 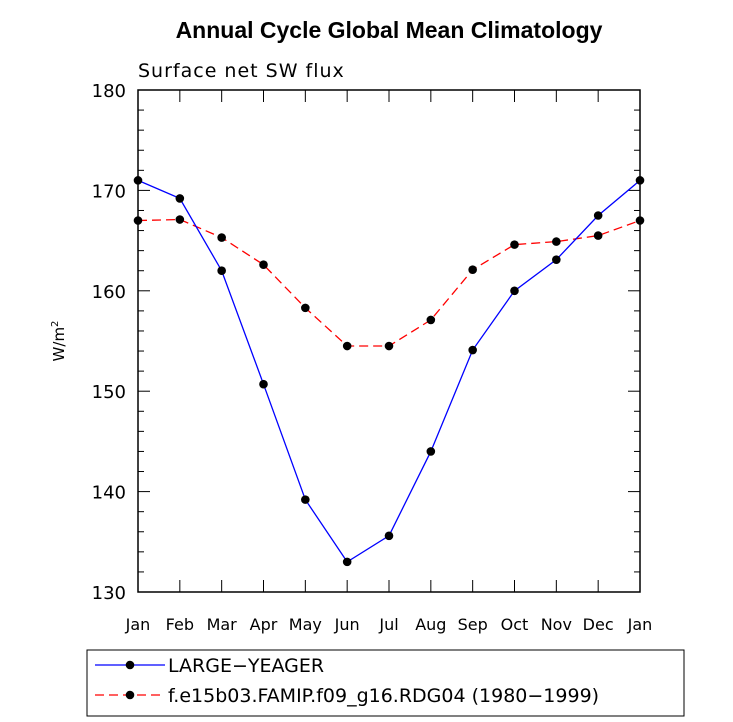 What do you see at coordinates (109, 593) in the screenshot?
I see `y-tick-label: 130` at bounding box center [109, 593].